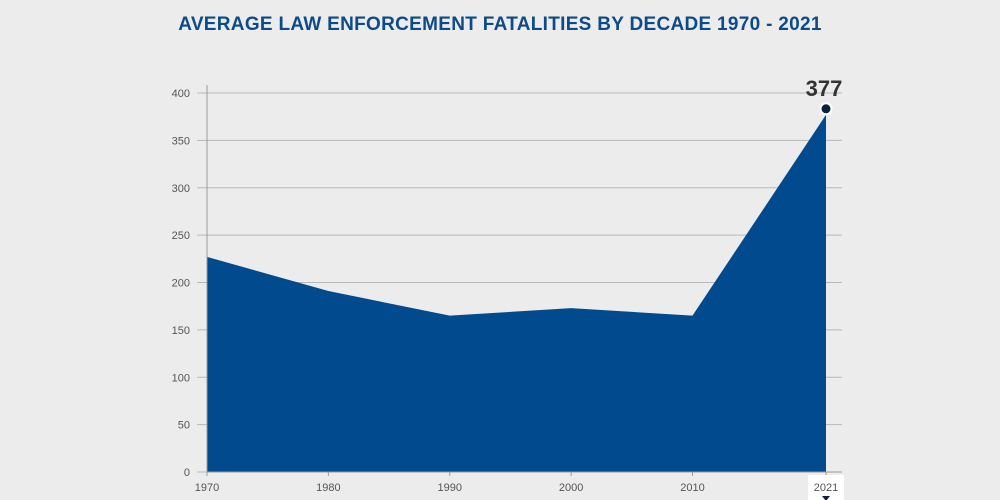  What do you see at coordinates (181, 284) in the screenshot?
I see `y-tick-label: 200` at bounding box center [181, 284].